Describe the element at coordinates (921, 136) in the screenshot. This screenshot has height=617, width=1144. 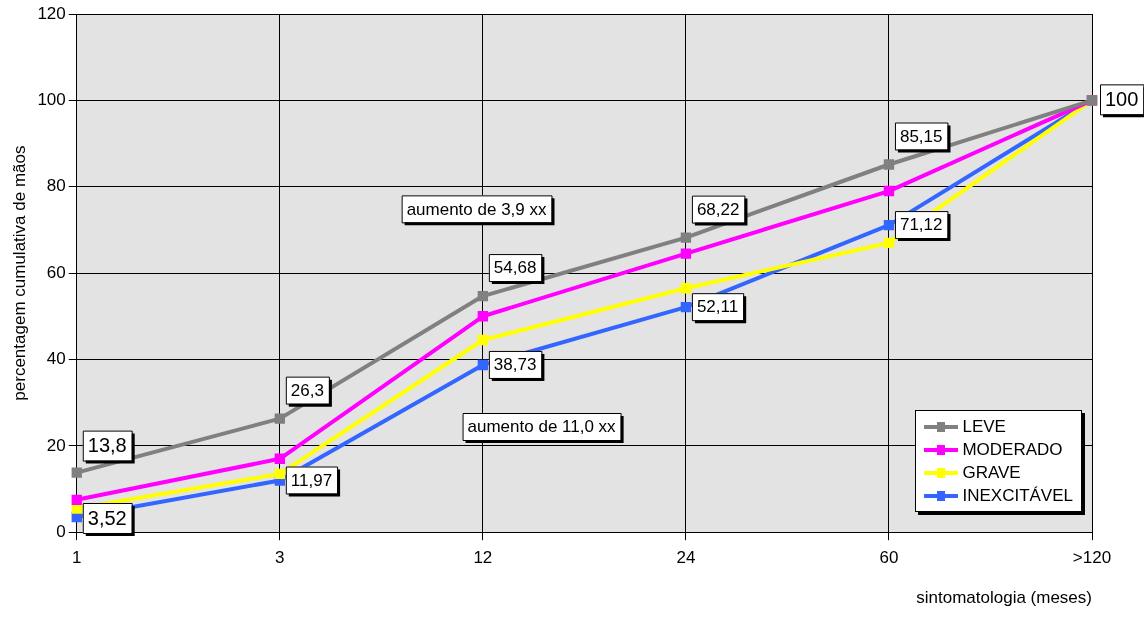
I see `data-label: 85,15` at that location.